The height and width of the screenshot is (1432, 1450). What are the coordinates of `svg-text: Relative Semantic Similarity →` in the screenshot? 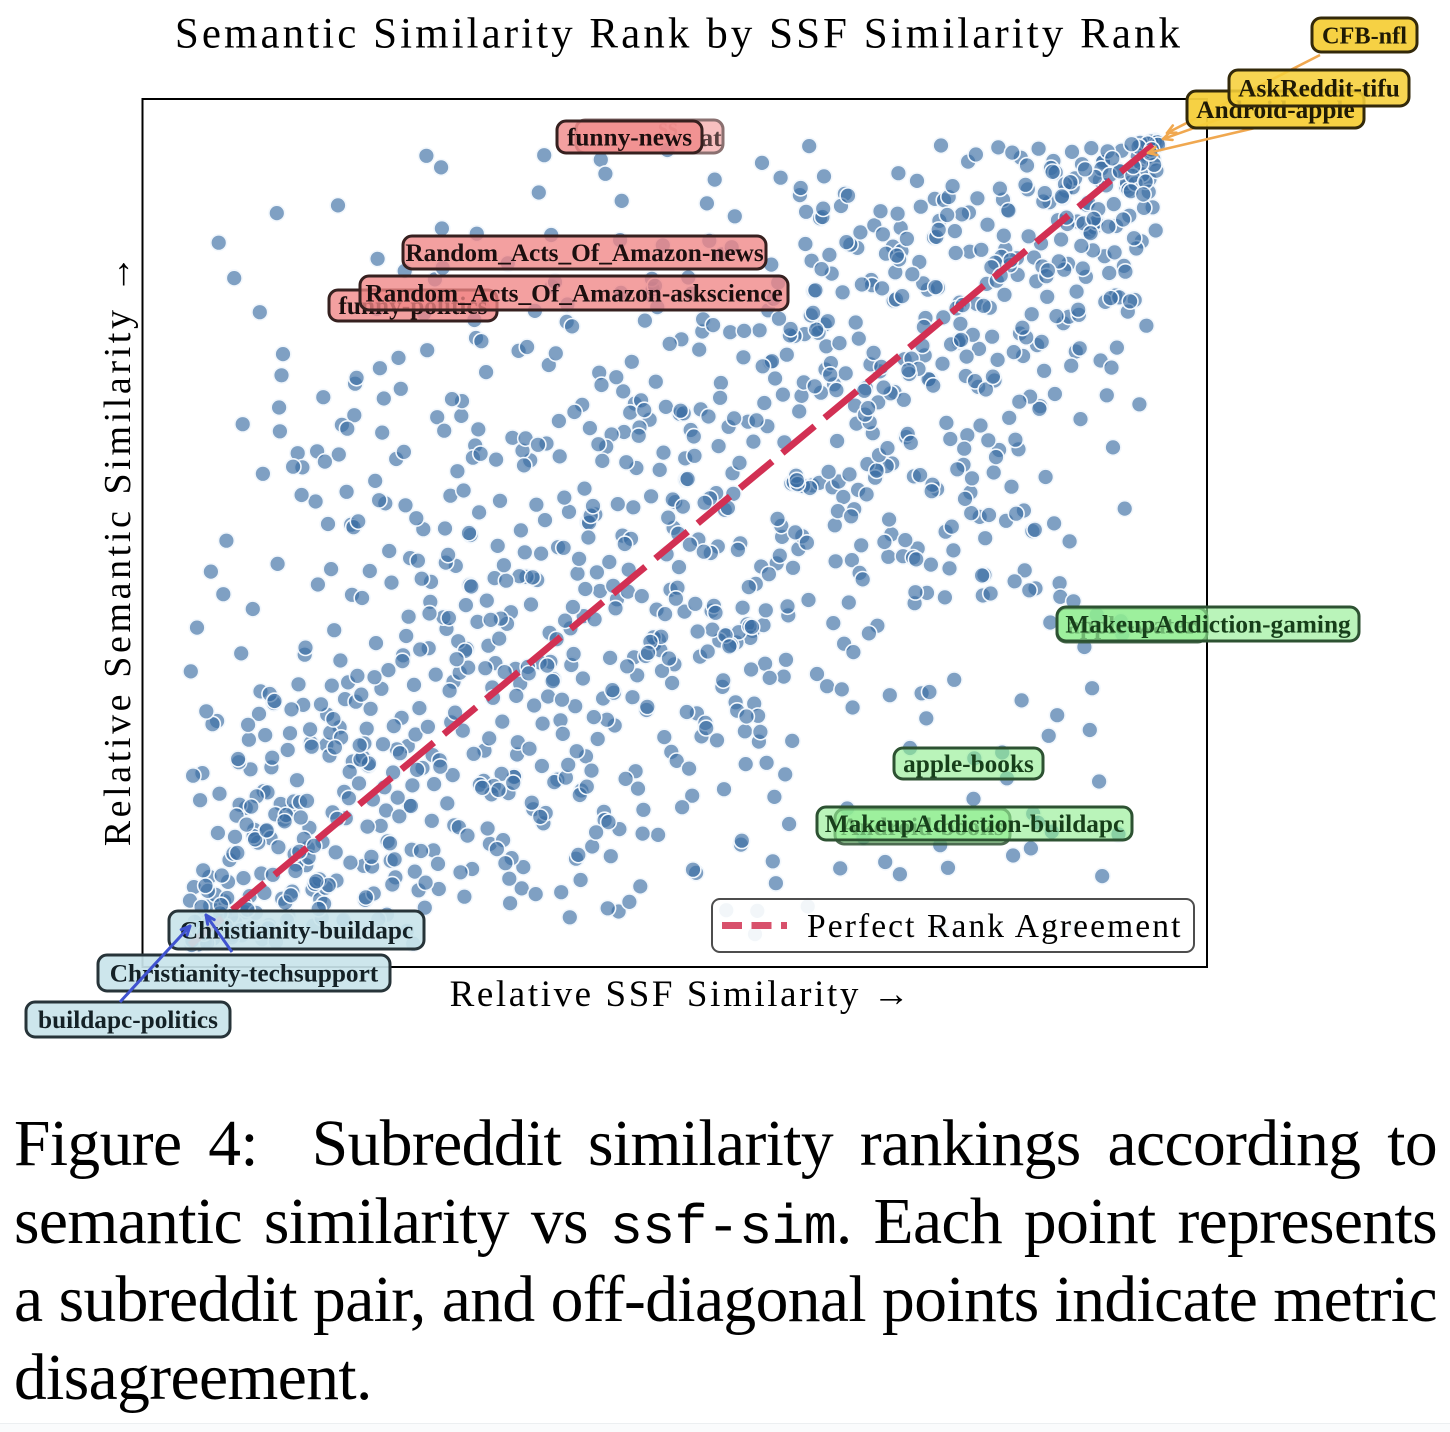 It's located at (118, 549).